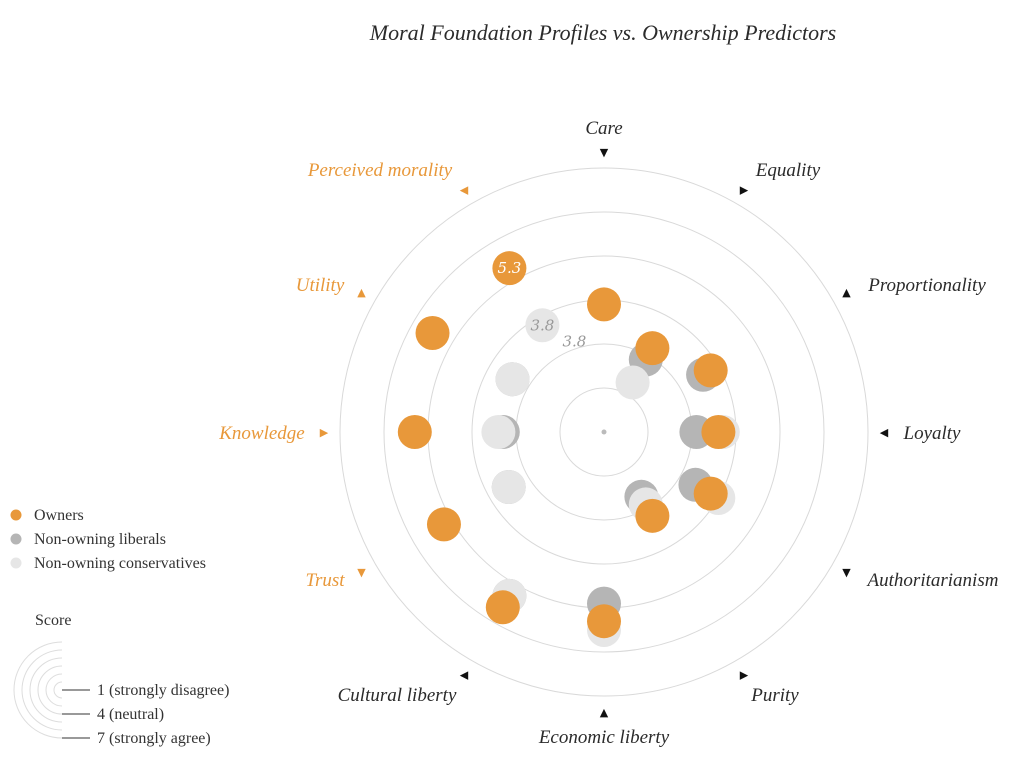  What do you see at coordinates (130, 714) in the screenshot?
I see `score-legend-label: 4 (neutral)` at bounding box center [130, 714].